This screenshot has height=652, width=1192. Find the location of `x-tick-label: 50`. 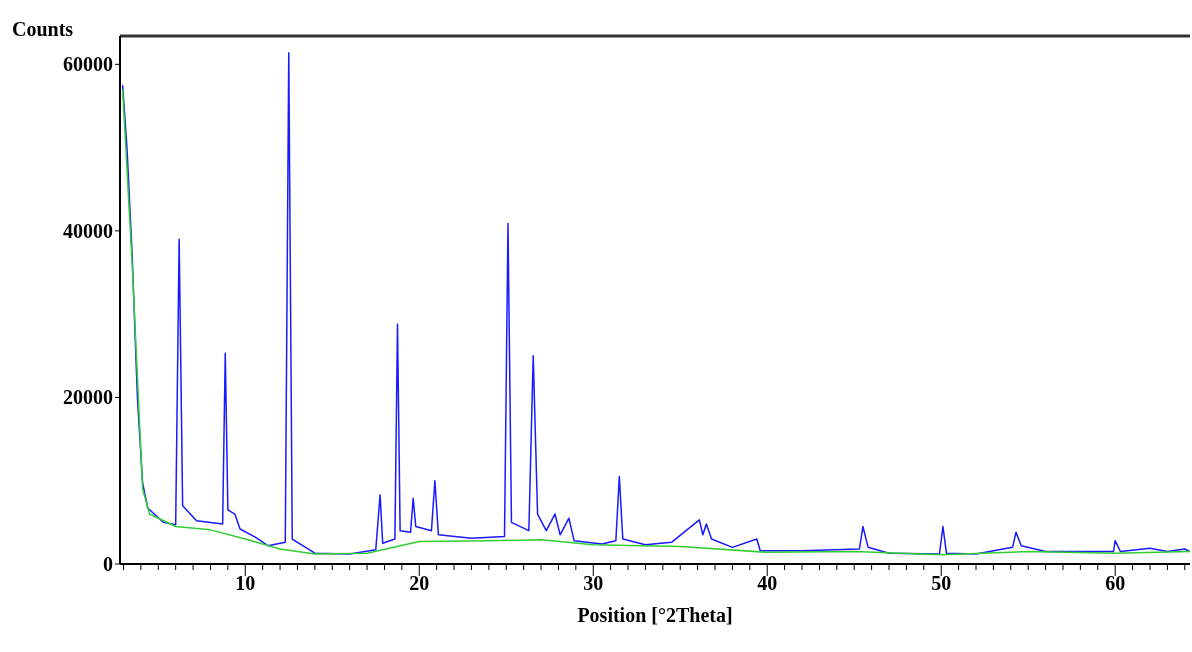

x-tick-label: 50 is located at coordinates (941, 583).